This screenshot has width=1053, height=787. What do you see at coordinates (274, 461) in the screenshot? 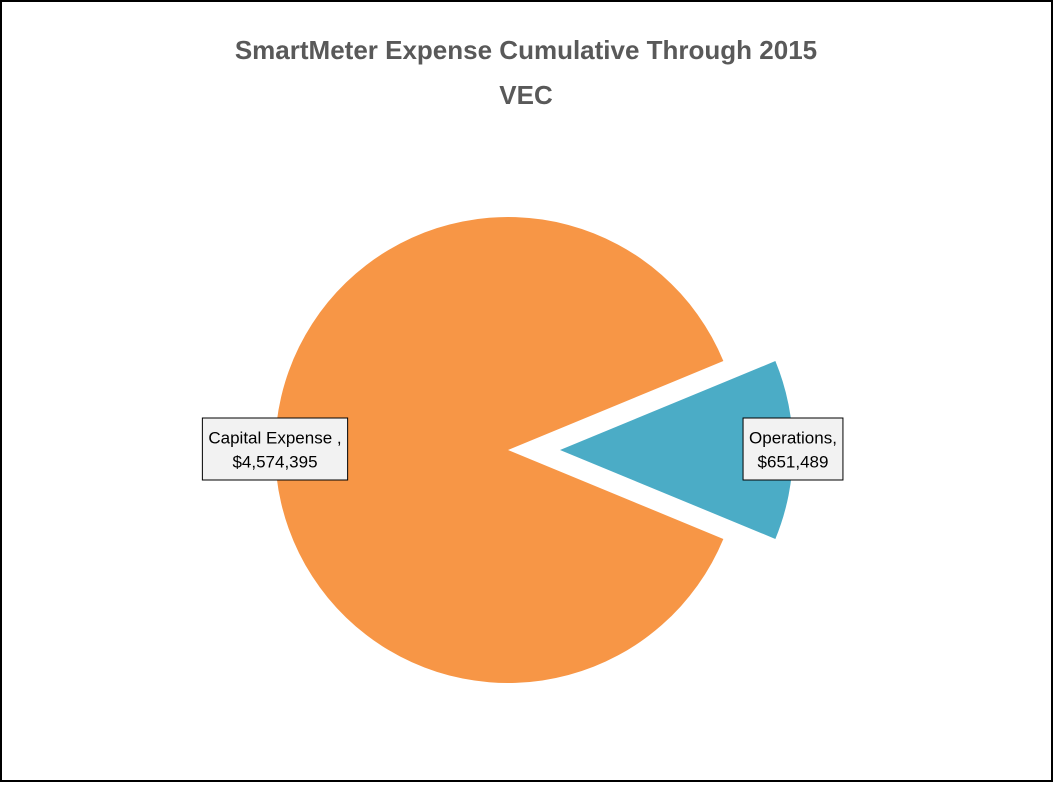
I see `data-label-value: $4,574,395` at bounding box center [274, 461].